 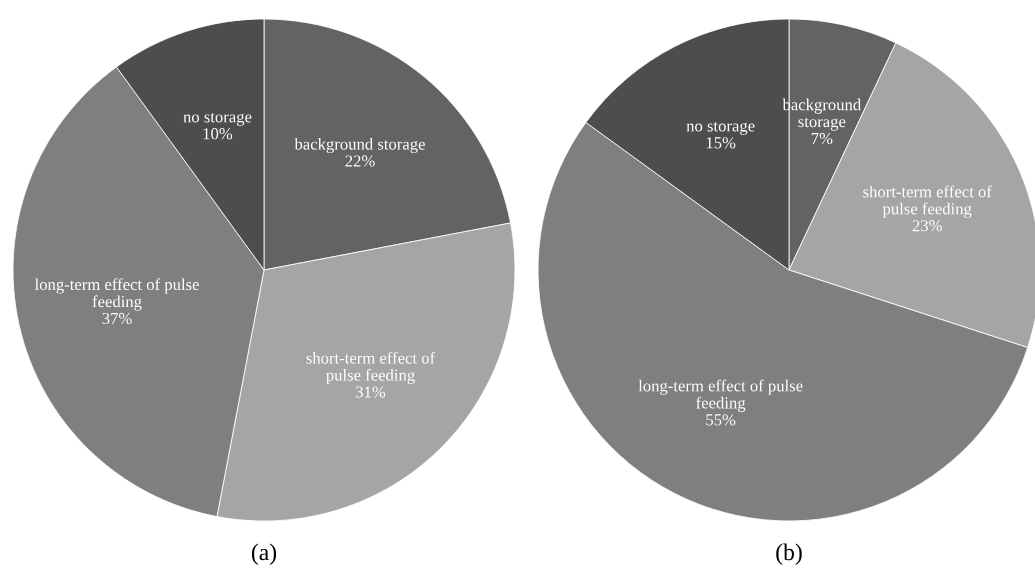 What do you see at coordinates (117, 318) in the screenshot?
I see `data-label: 37%` at bounding box center [117, 318].